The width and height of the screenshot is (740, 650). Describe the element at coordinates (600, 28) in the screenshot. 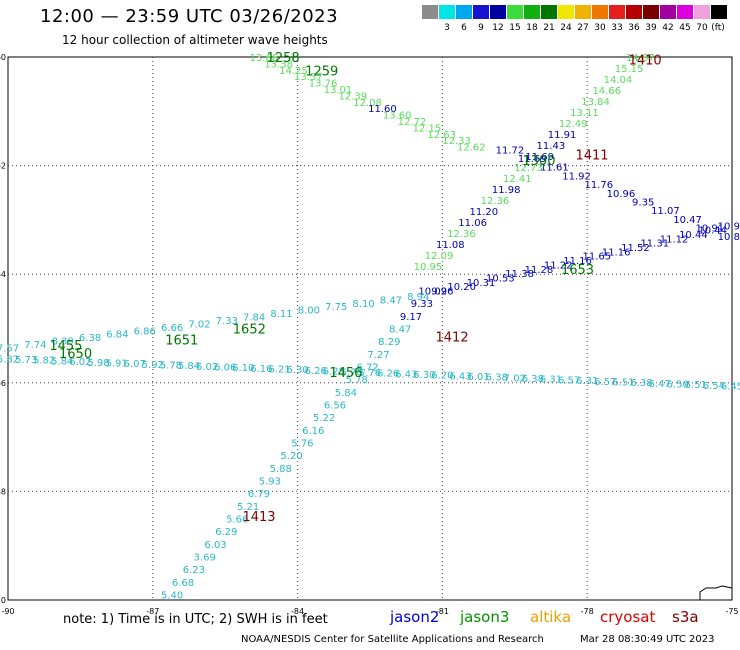

I see `colorbar-label: 30` at that location.